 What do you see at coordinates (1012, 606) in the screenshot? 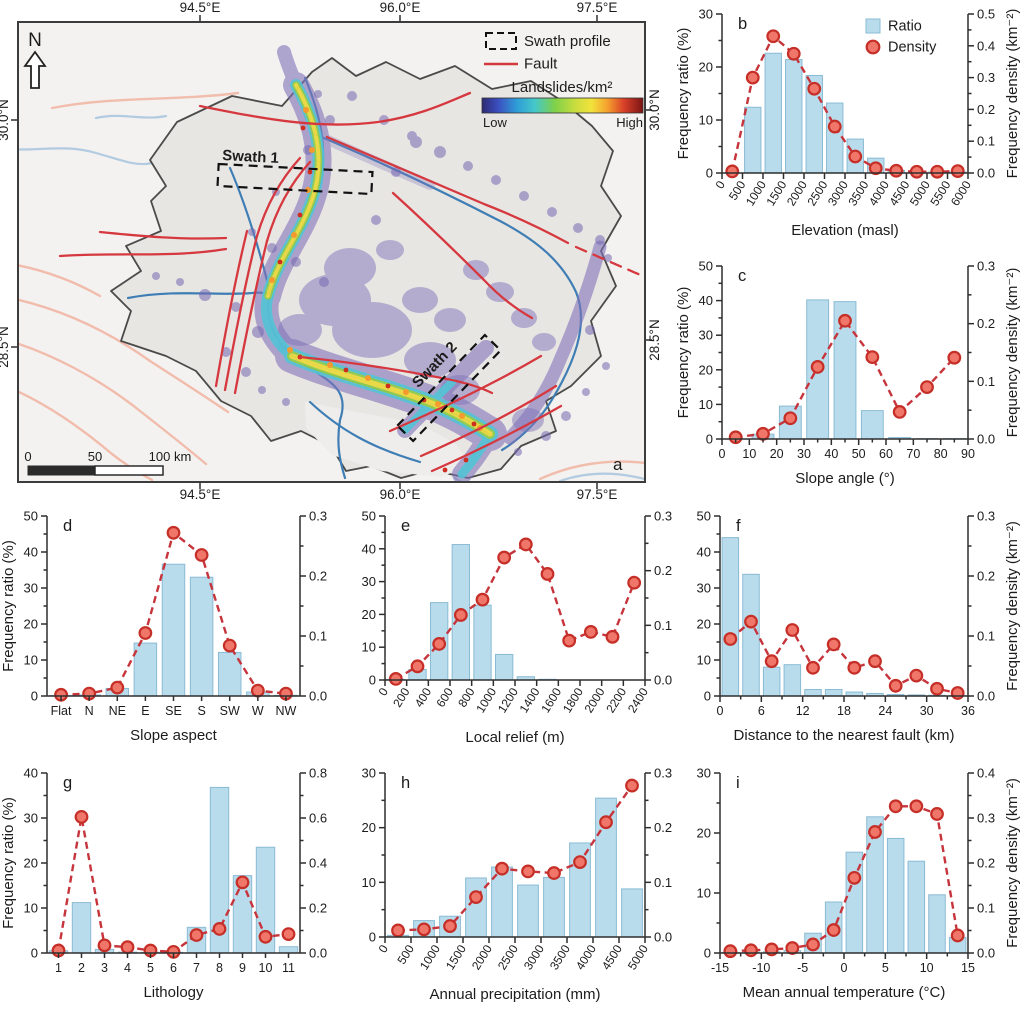
I see `right-axis-title: Frequency density (km⁻²)` at bounding box center [1012, 606].